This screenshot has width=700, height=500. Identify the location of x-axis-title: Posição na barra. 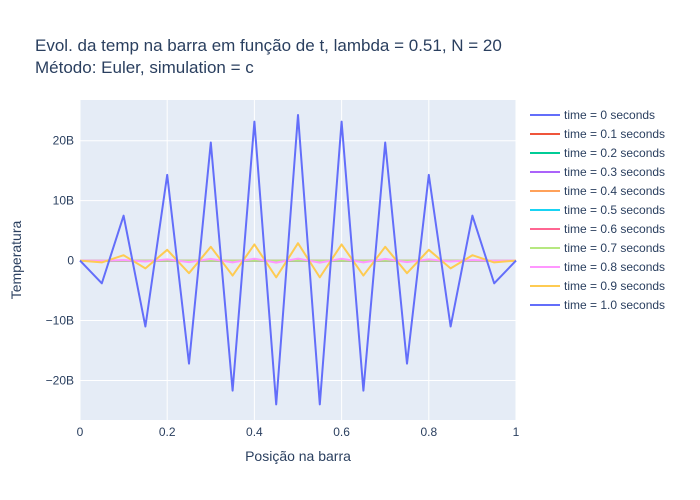
(298, 456).